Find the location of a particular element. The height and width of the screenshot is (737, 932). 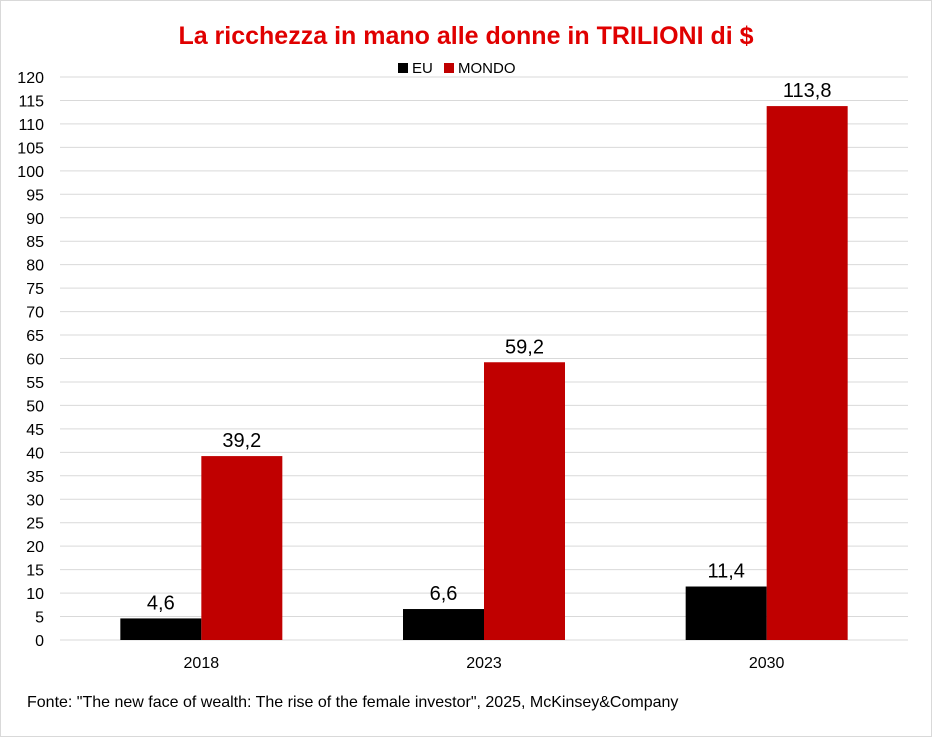

x-tick-label: 2018 is located at coordinates (202, 663).